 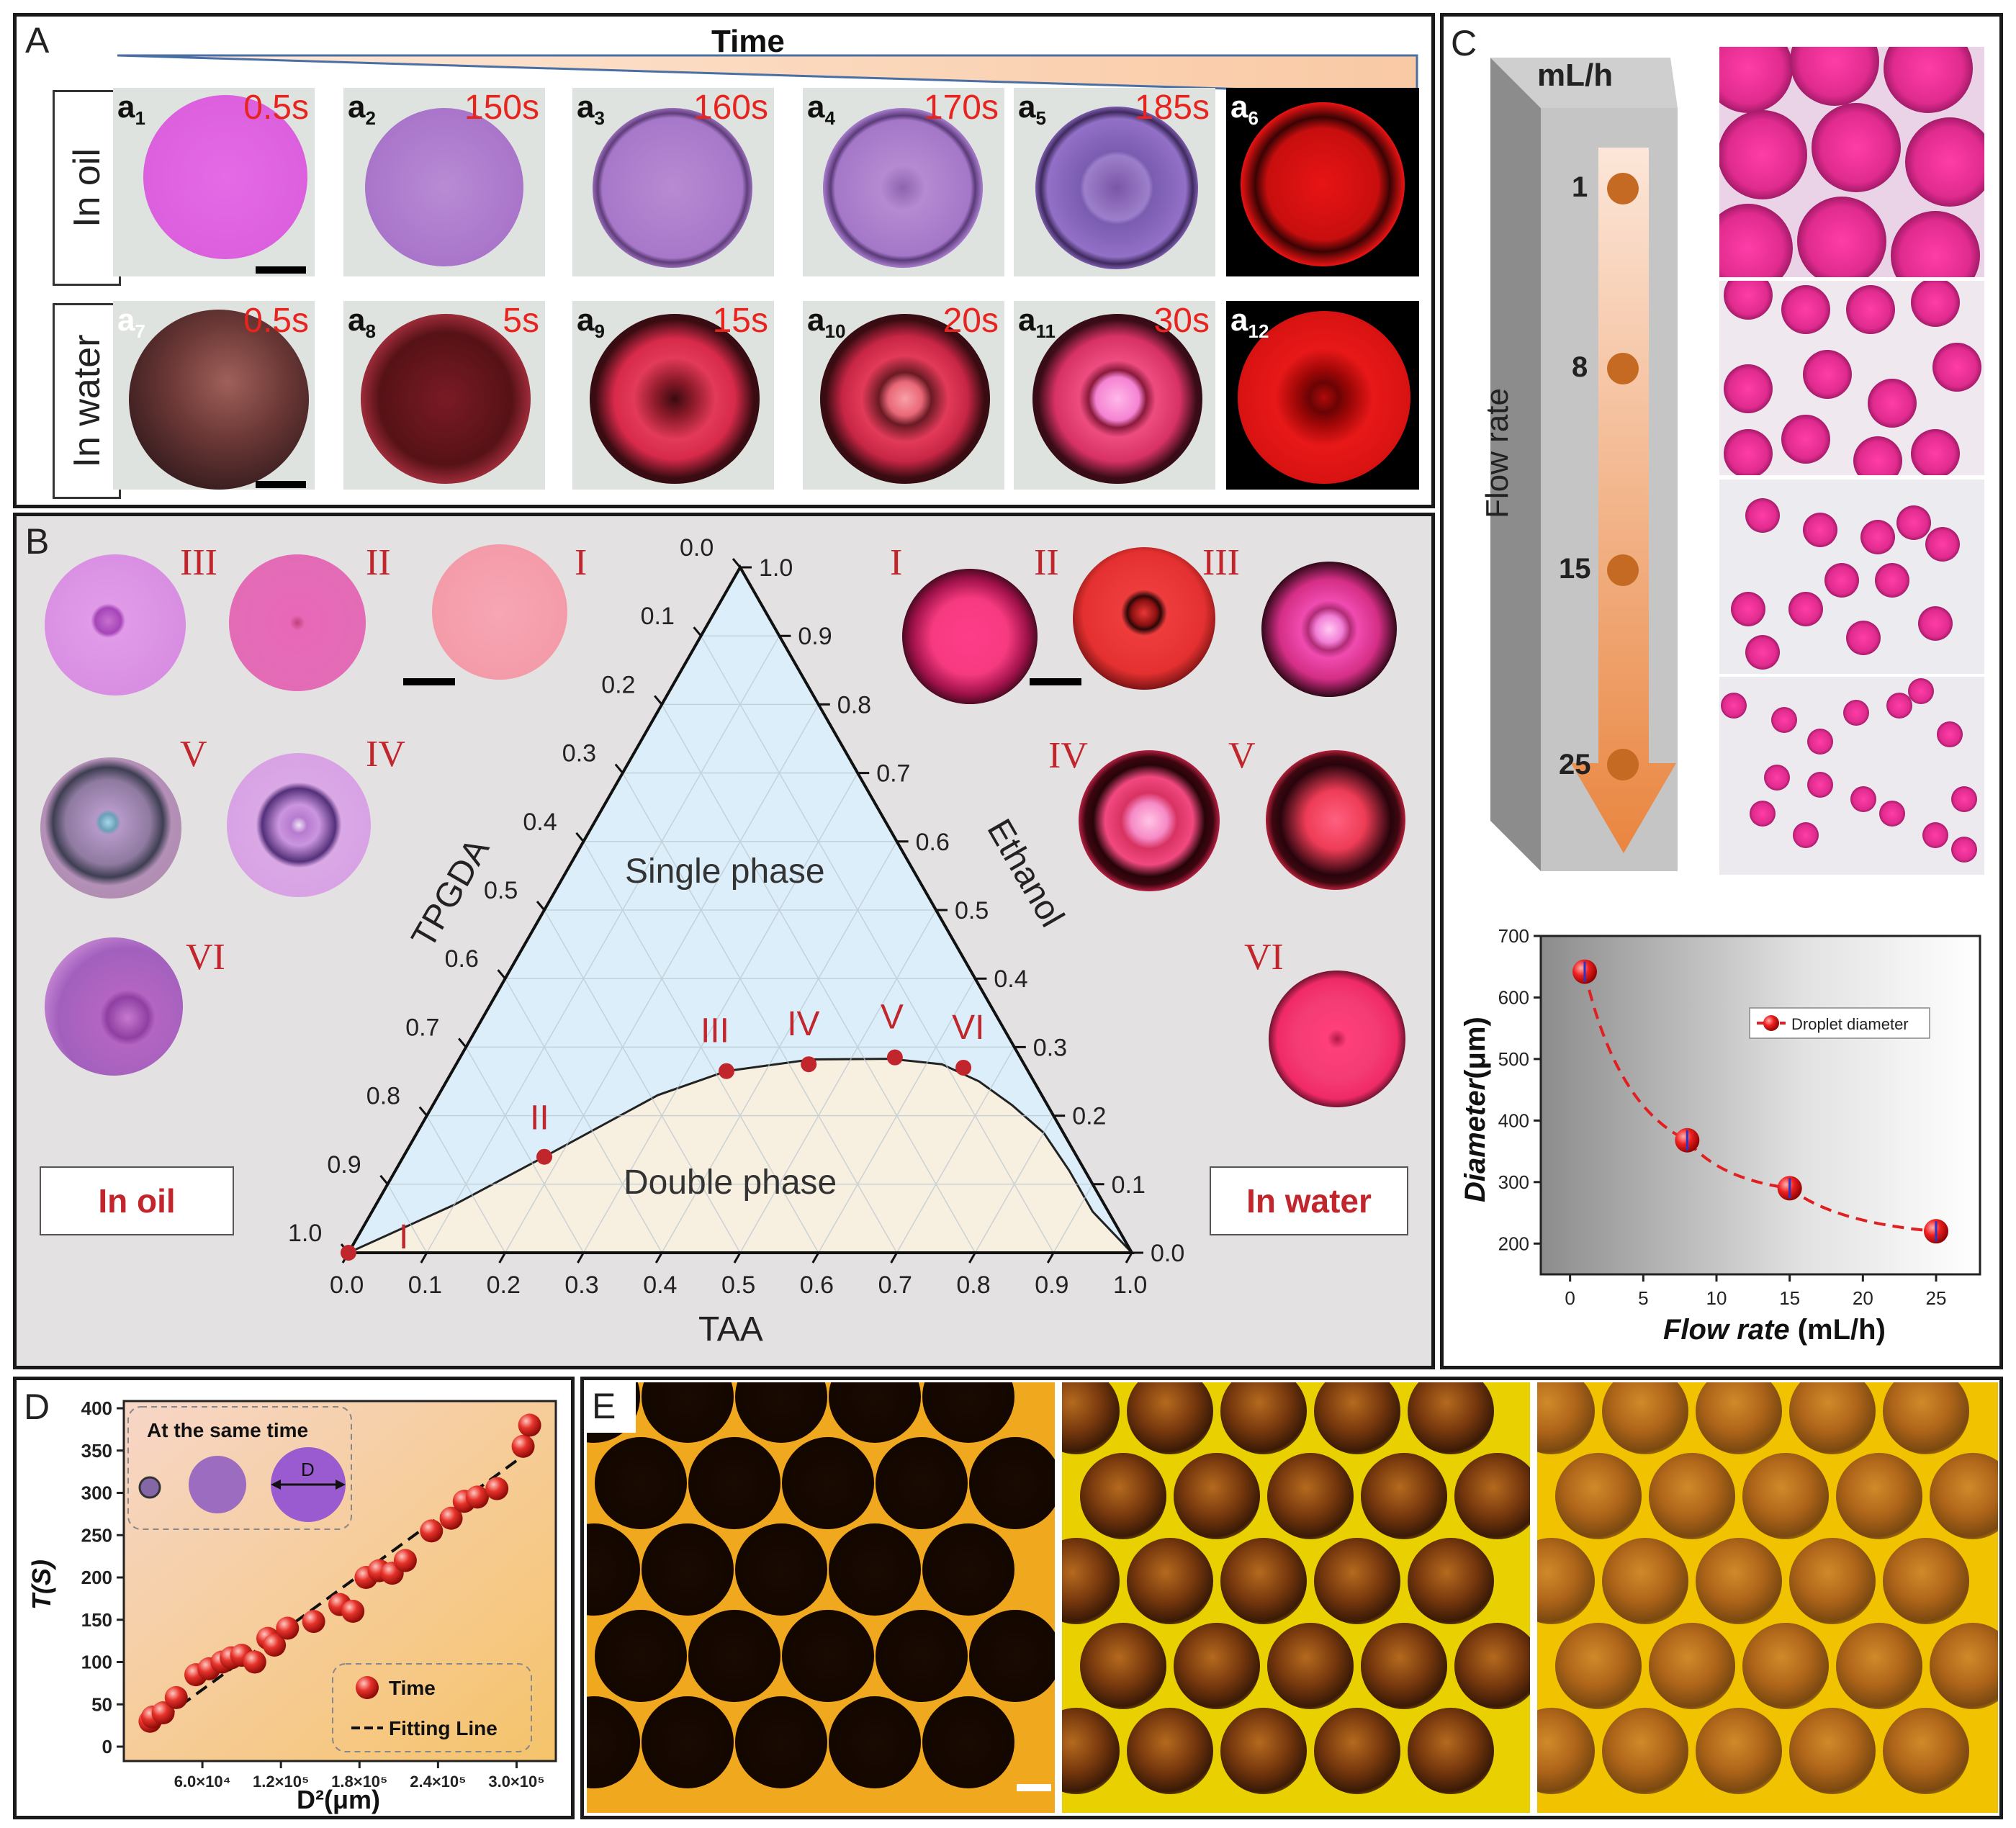 I want to click on sub-a12: a12, so click(x=1249, y=322).